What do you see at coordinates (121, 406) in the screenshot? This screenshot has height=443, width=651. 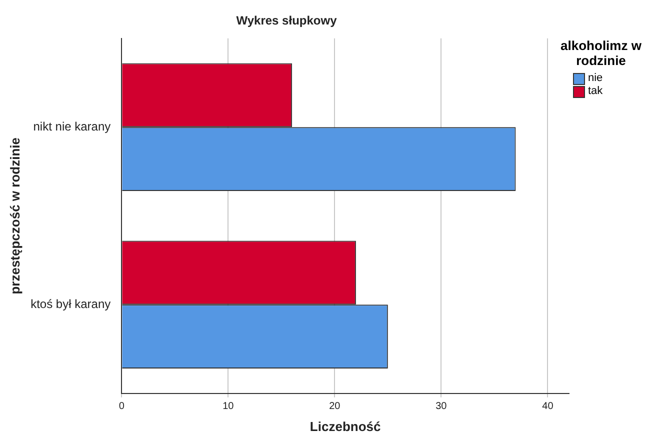 I see `x-tick-label: 0` at bounding box center [121, 406].